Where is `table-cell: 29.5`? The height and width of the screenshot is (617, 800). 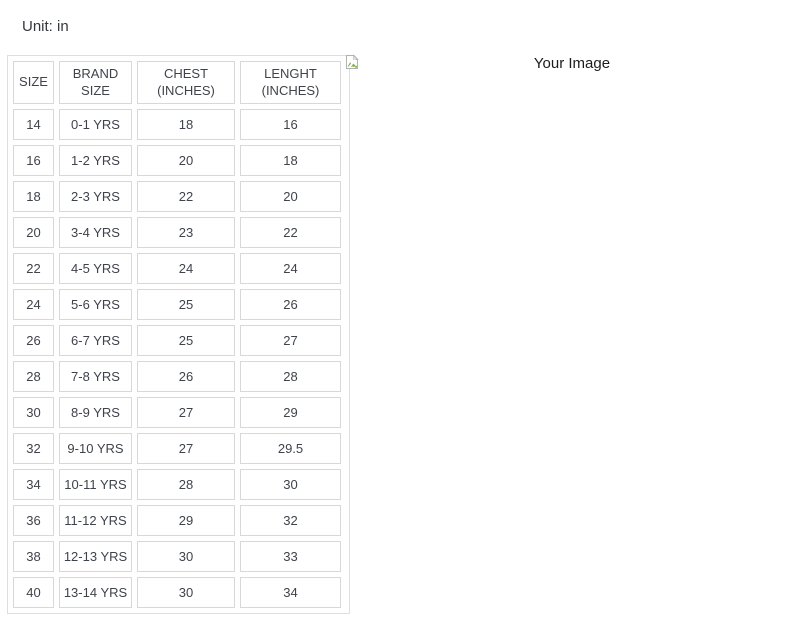
table-cell: 29.5 is located at coordinates (290, 448).